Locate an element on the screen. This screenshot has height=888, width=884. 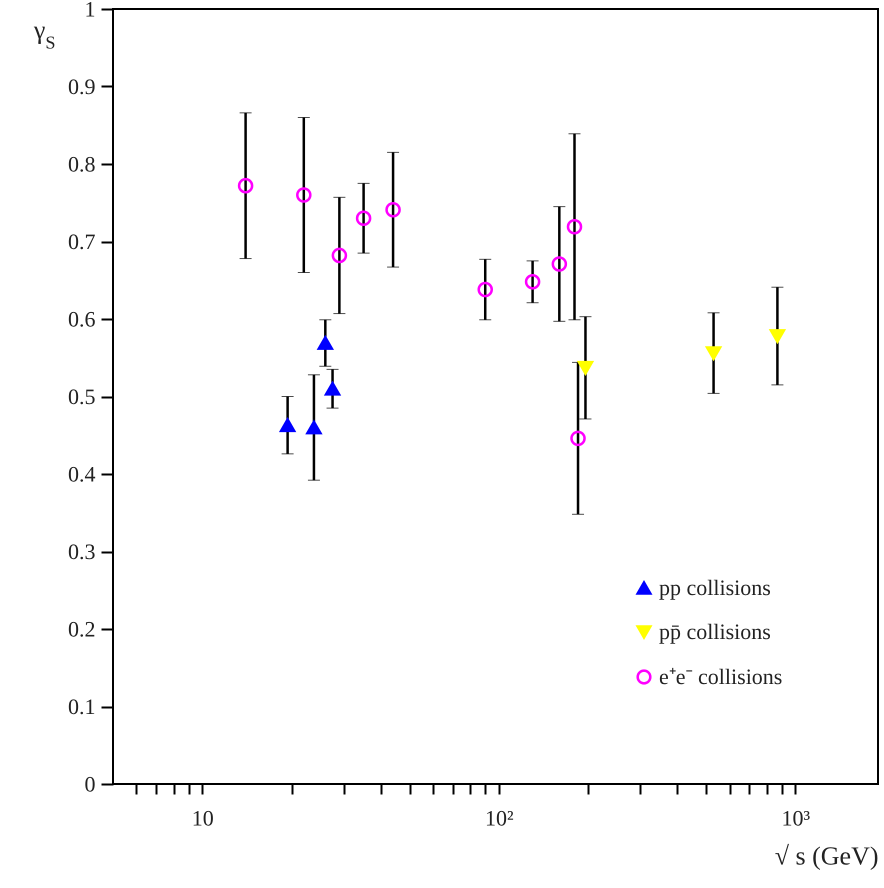
y-tick-label: 0.1 is located at coordinates (82, 706).